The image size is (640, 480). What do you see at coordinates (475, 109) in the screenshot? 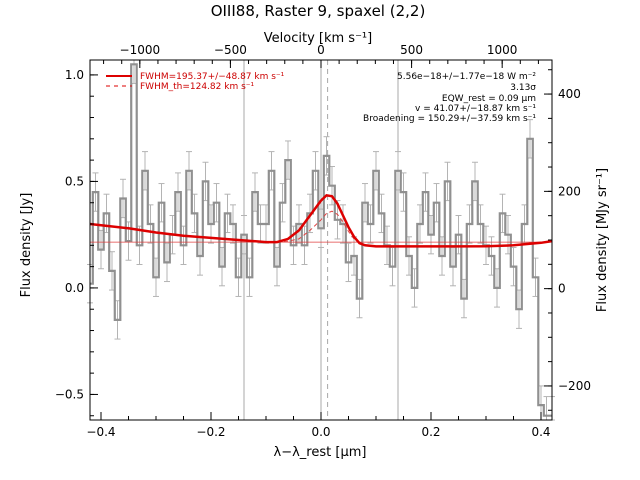
I see `annotation-velocity: v = 41.07+/−18.87 km s⁻¹` at bounding box center [475, 109].